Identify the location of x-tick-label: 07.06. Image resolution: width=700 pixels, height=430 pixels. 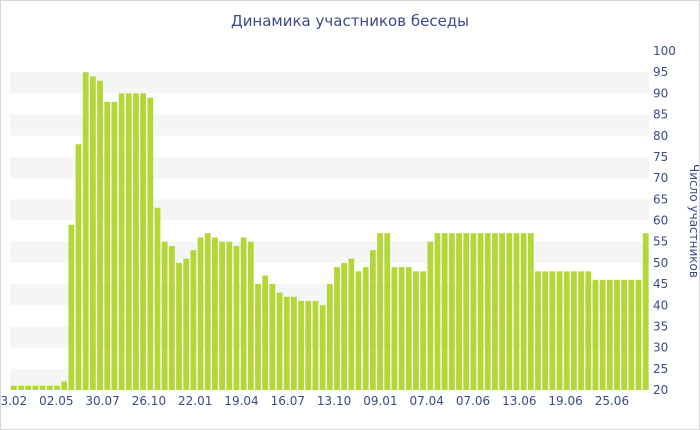
(473, 401).